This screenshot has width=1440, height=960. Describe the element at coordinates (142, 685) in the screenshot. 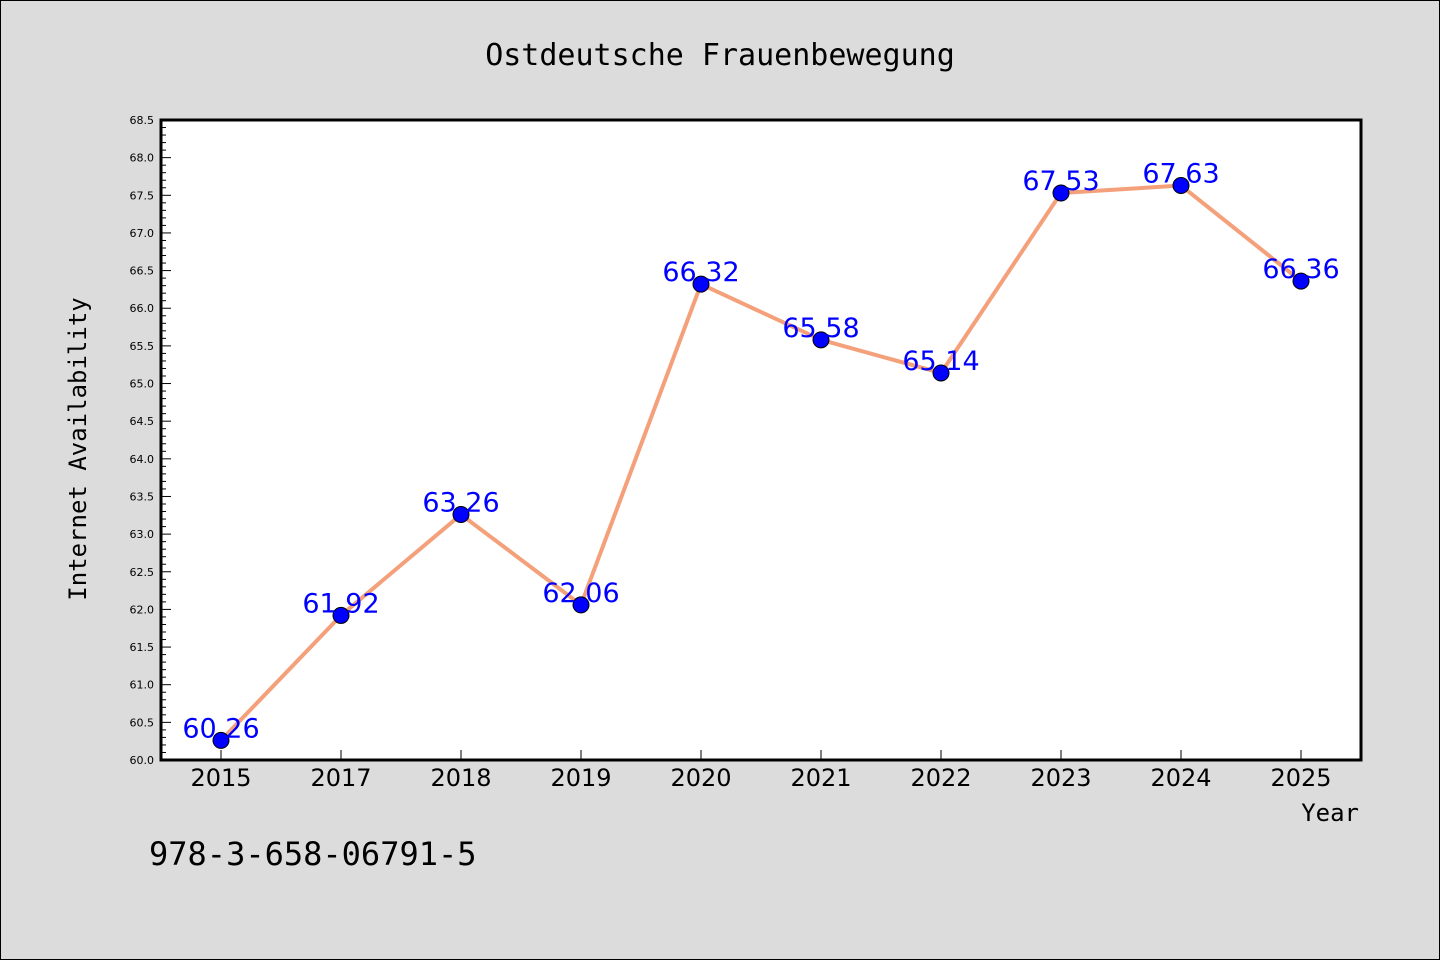

I see `y-tick-label: 61.0` at that location.